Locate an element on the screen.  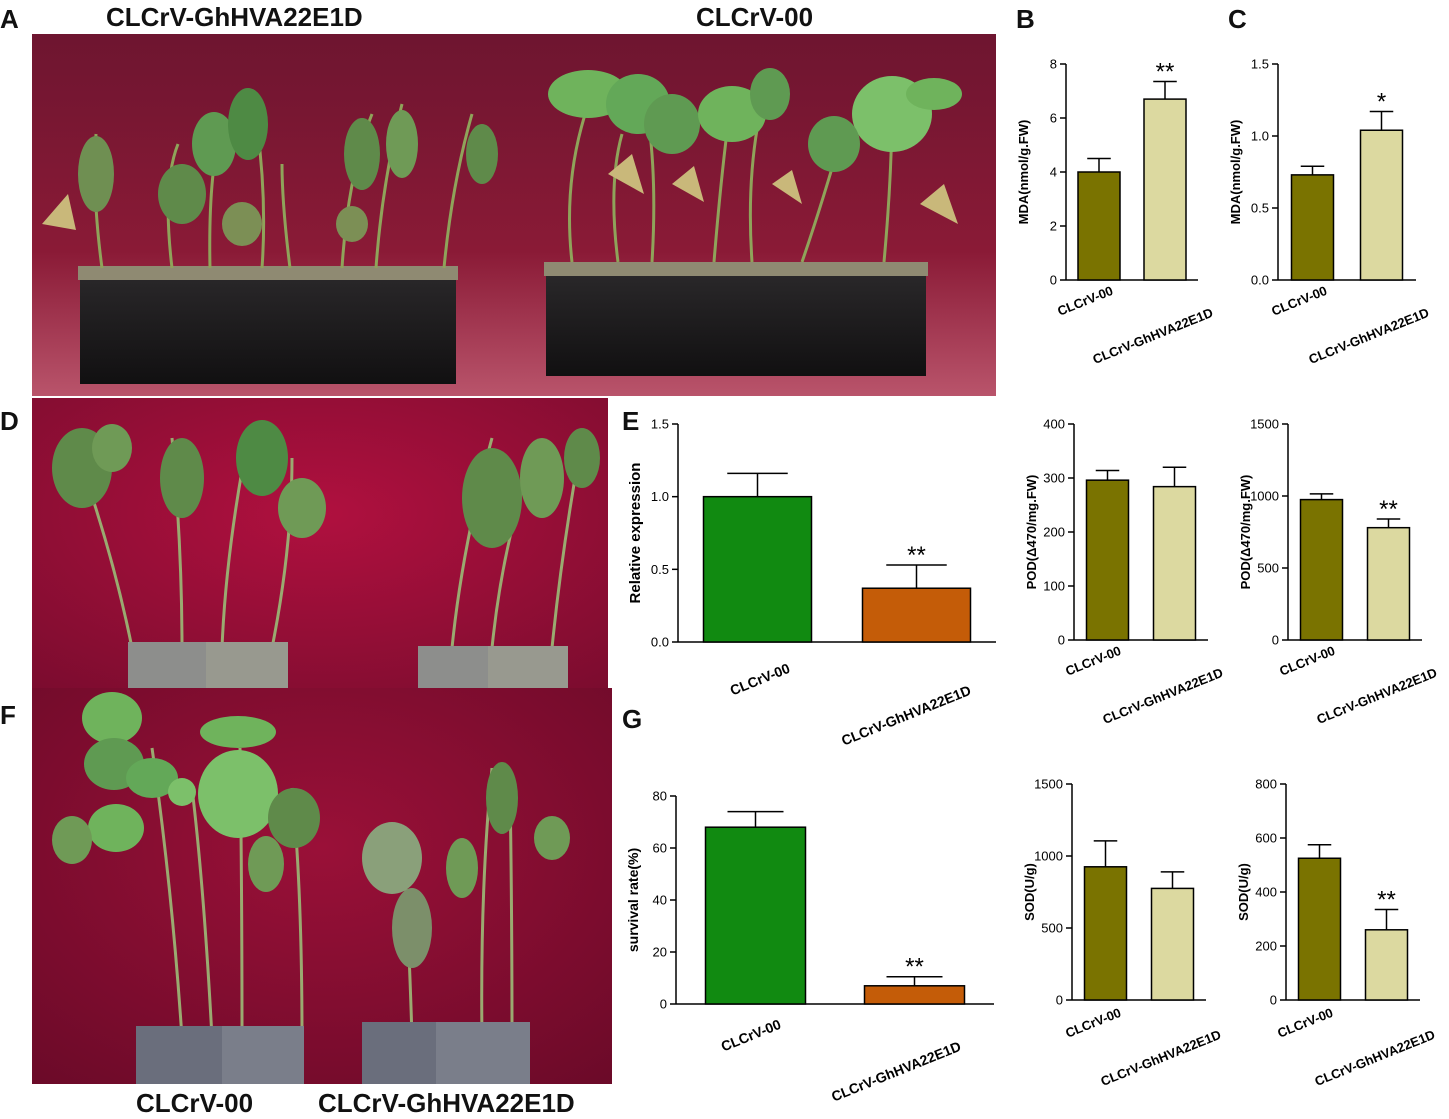
y-tick-label: 300 is located at coordinates (1054, 478).